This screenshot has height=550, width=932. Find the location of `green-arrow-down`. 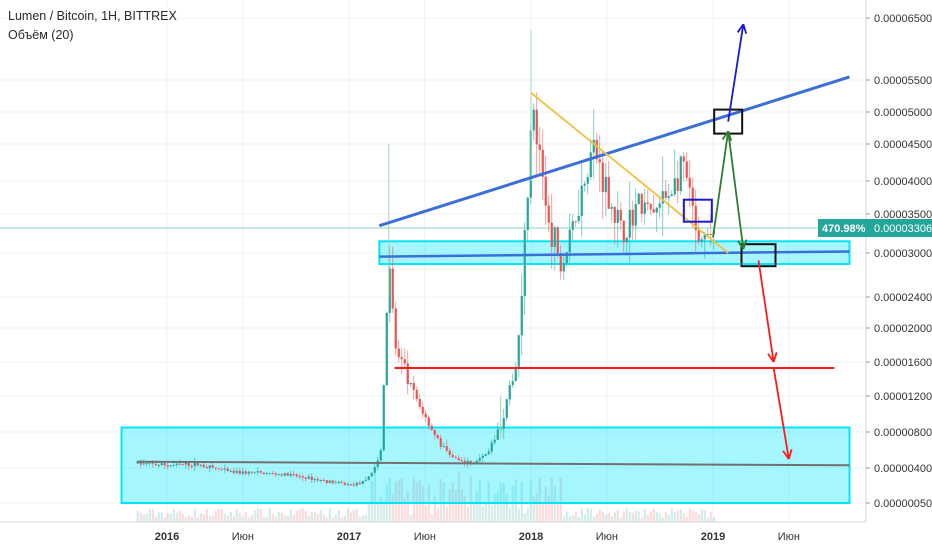

green-arrow-down is located at coordinates (737, 190).